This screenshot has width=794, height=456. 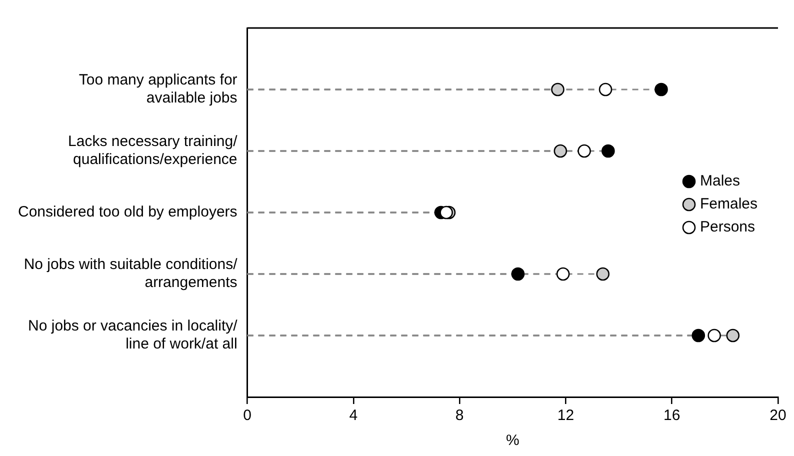 What do you see at coordinates (720, 181) in the screenshot?
I see `legend-label: Males` at bounding box center [720, 181].